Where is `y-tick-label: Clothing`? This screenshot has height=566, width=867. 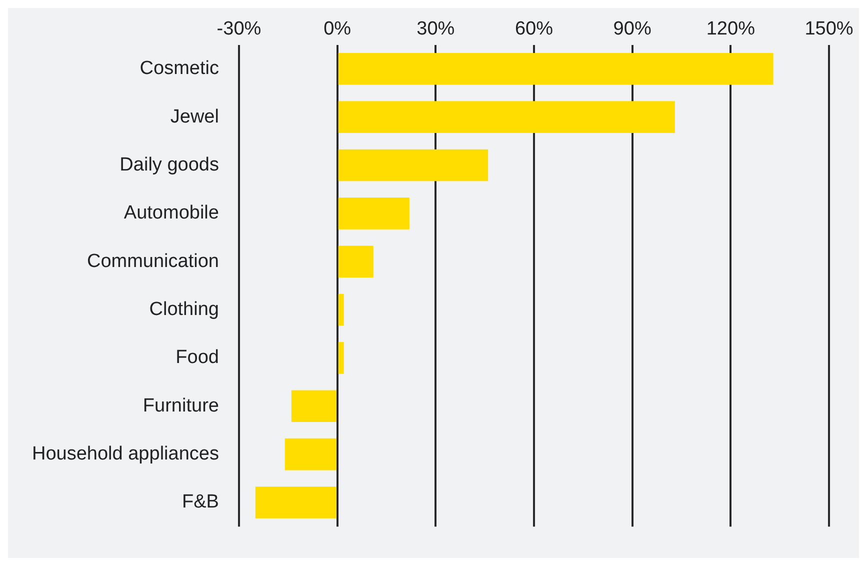
y-tick-label: Clothing is located at coordinates (184, 309).